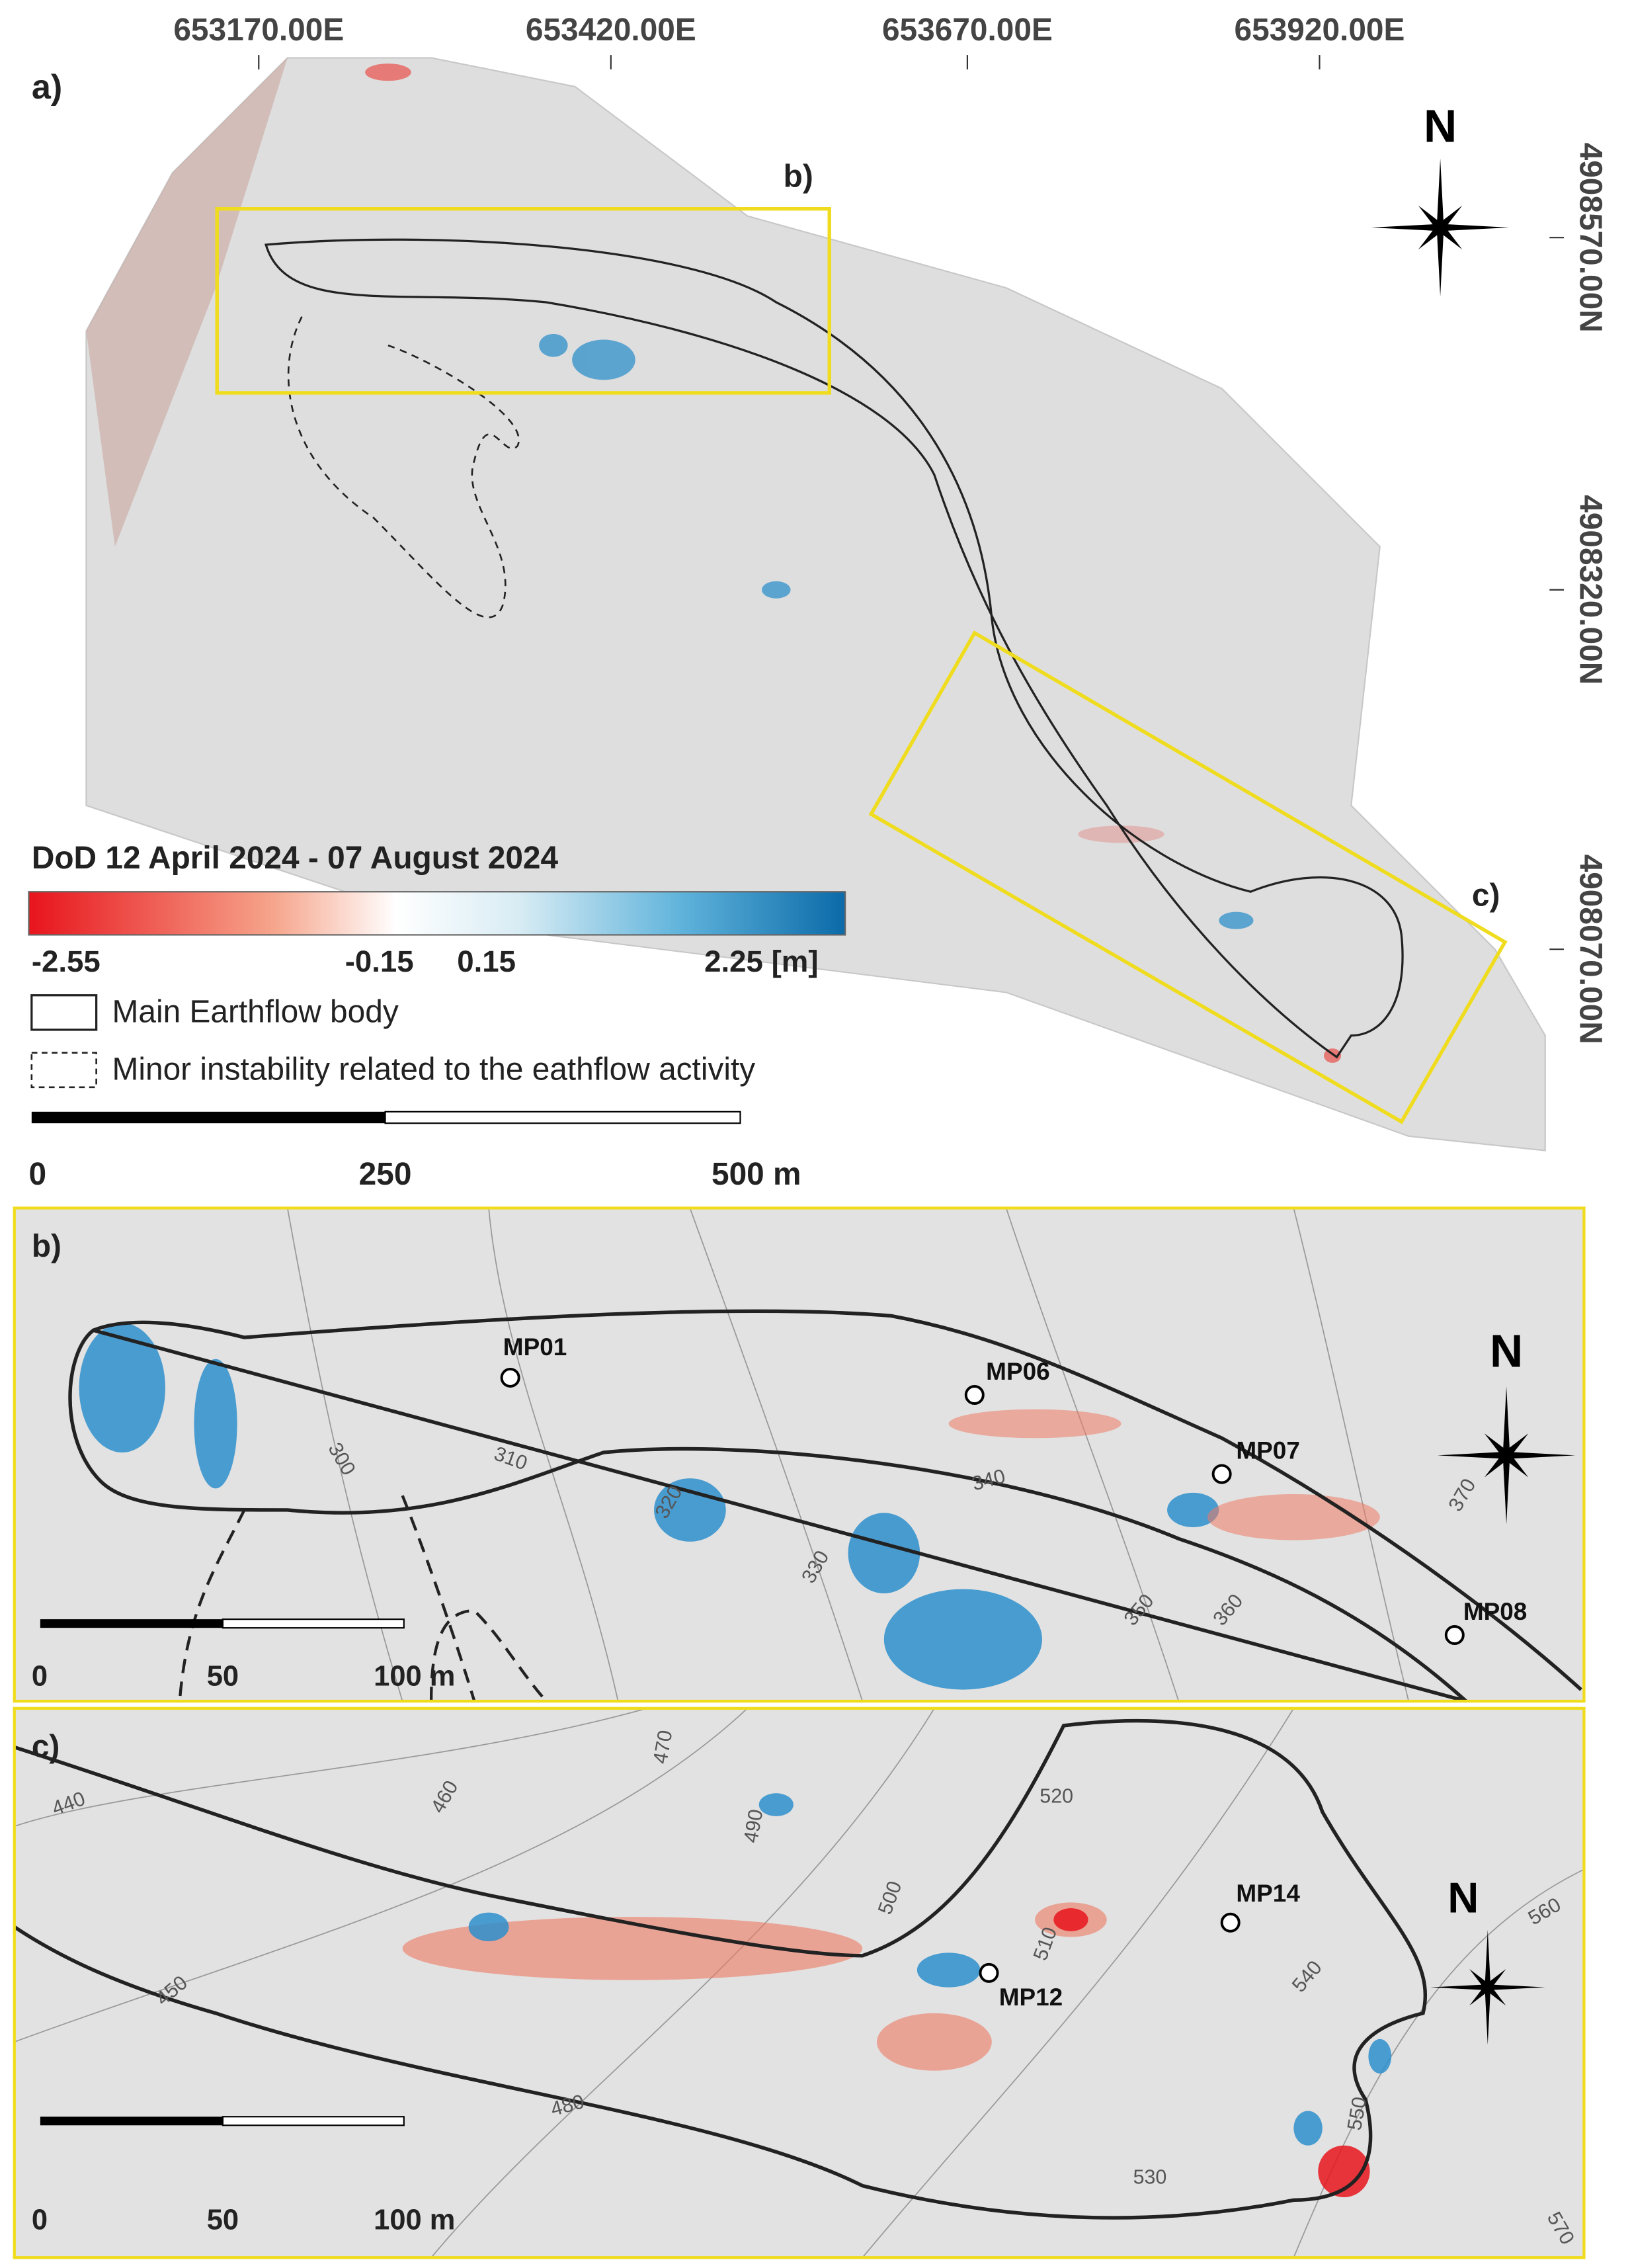  What do you see at coordinates (1056, 1796) in the screenshot?
I see `contour-label: 520` at bounding box center [1056, 1796].